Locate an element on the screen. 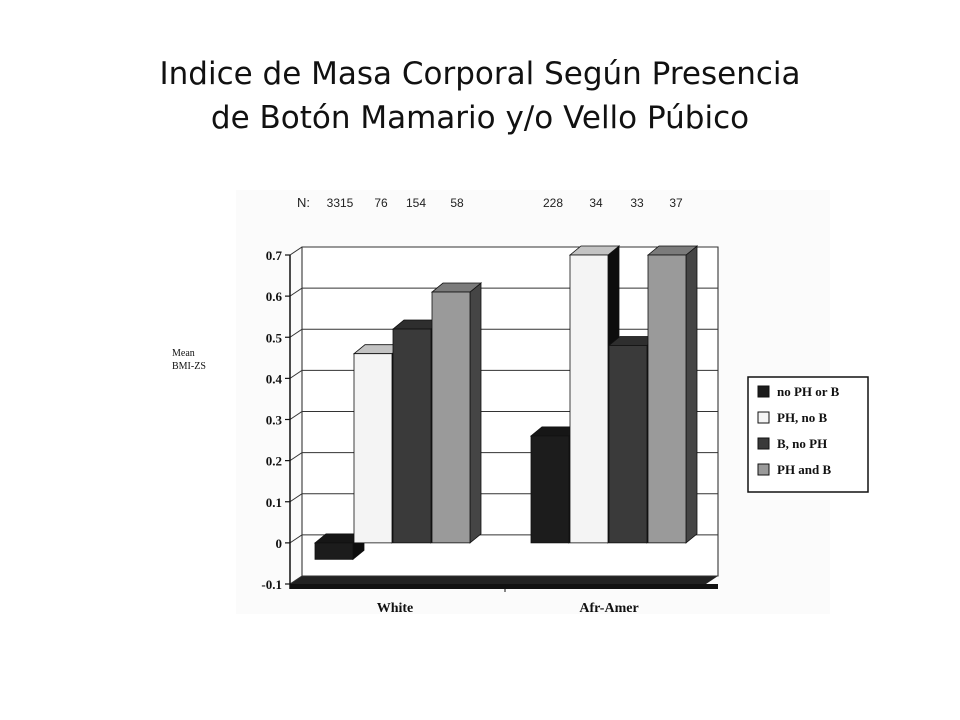 The width and height of the screenshot is (960, 720). legend-label: no PH or B is located at coordinates (808, 391).